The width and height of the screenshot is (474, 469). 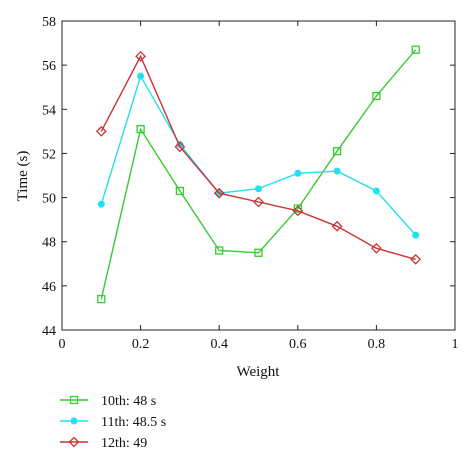 What do you see at coordinates (49, 154) in the screenshot?
I see `y-tick-label: 52` at bounding box center [49, 154].